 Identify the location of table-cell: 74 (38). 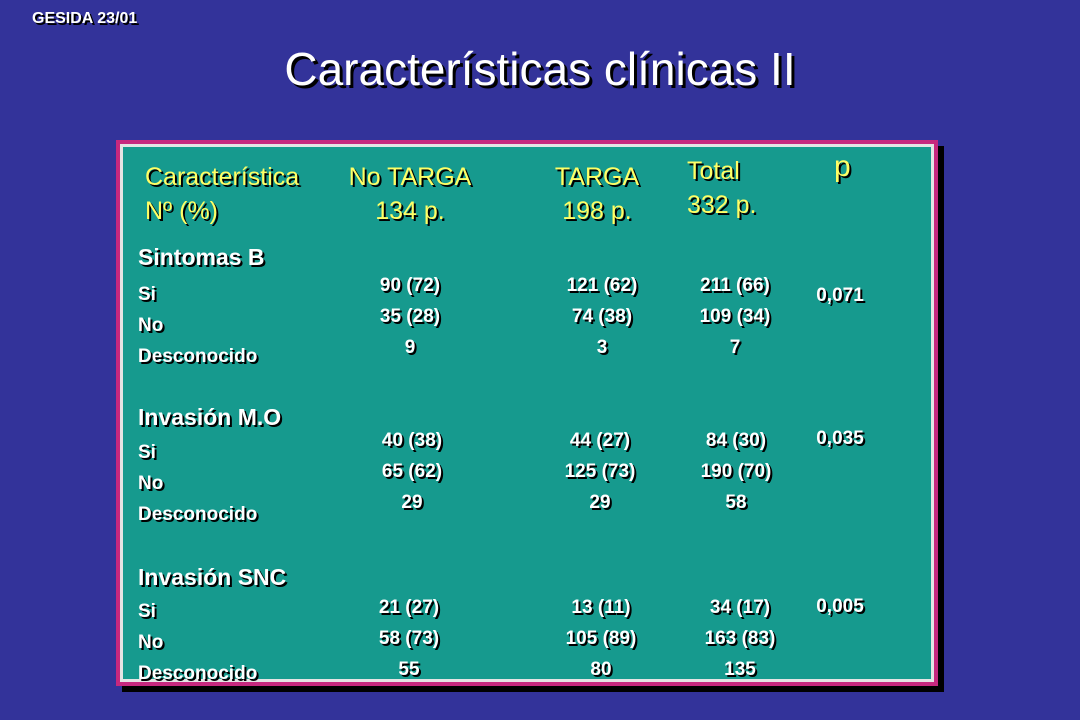
(602, 316).